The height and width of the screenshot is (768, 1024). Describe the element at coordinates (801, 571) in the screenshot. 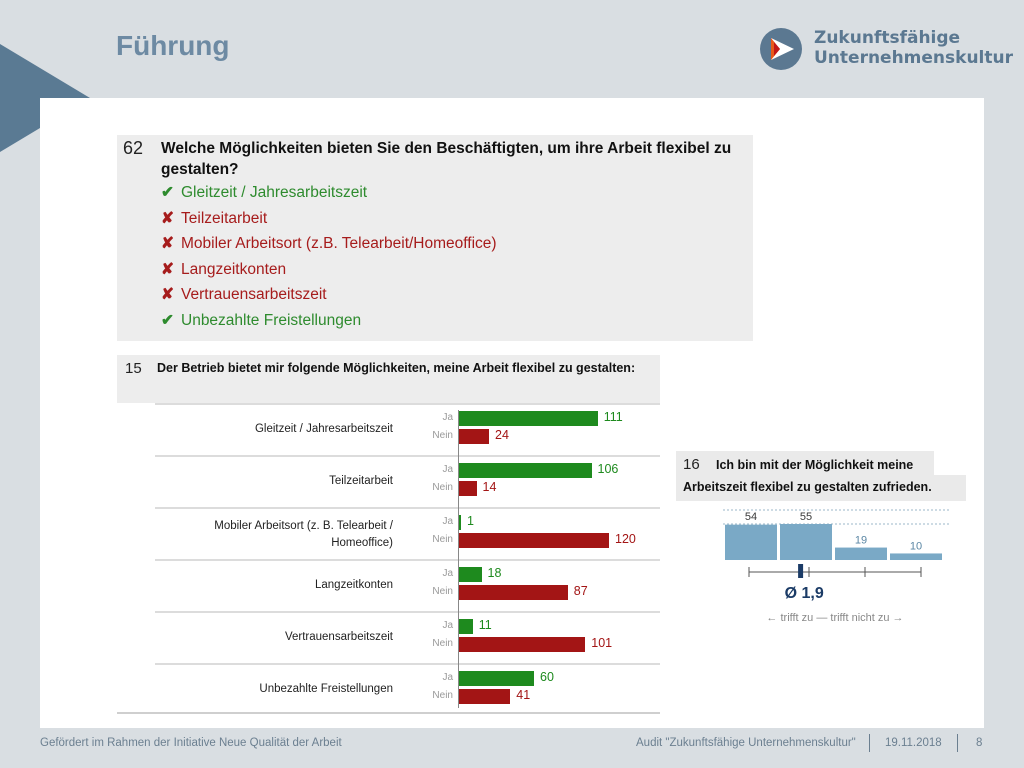

I see `q16-mean-marker` at that location.